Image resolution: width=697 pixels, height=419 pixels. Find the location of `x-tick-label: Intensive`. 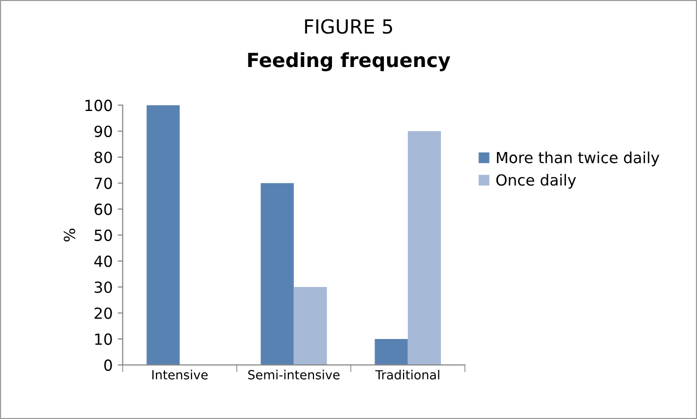

x-tick-label: Intensive is located at coordinates (180, 375).